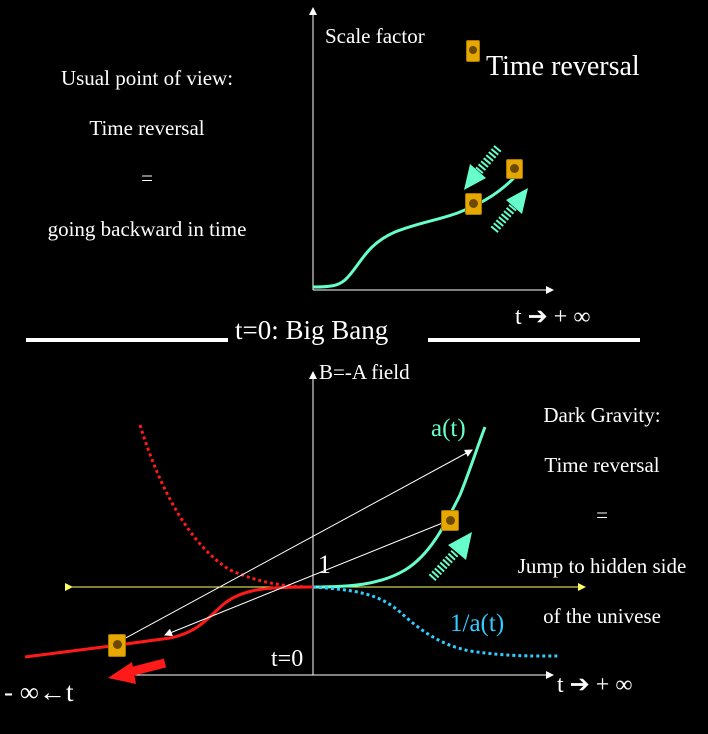 The height and width of the screenshot is (734, 708). Describe the element at coordinates (436, 621) in the screenshot. I see `inverse-a-curve` at that location.